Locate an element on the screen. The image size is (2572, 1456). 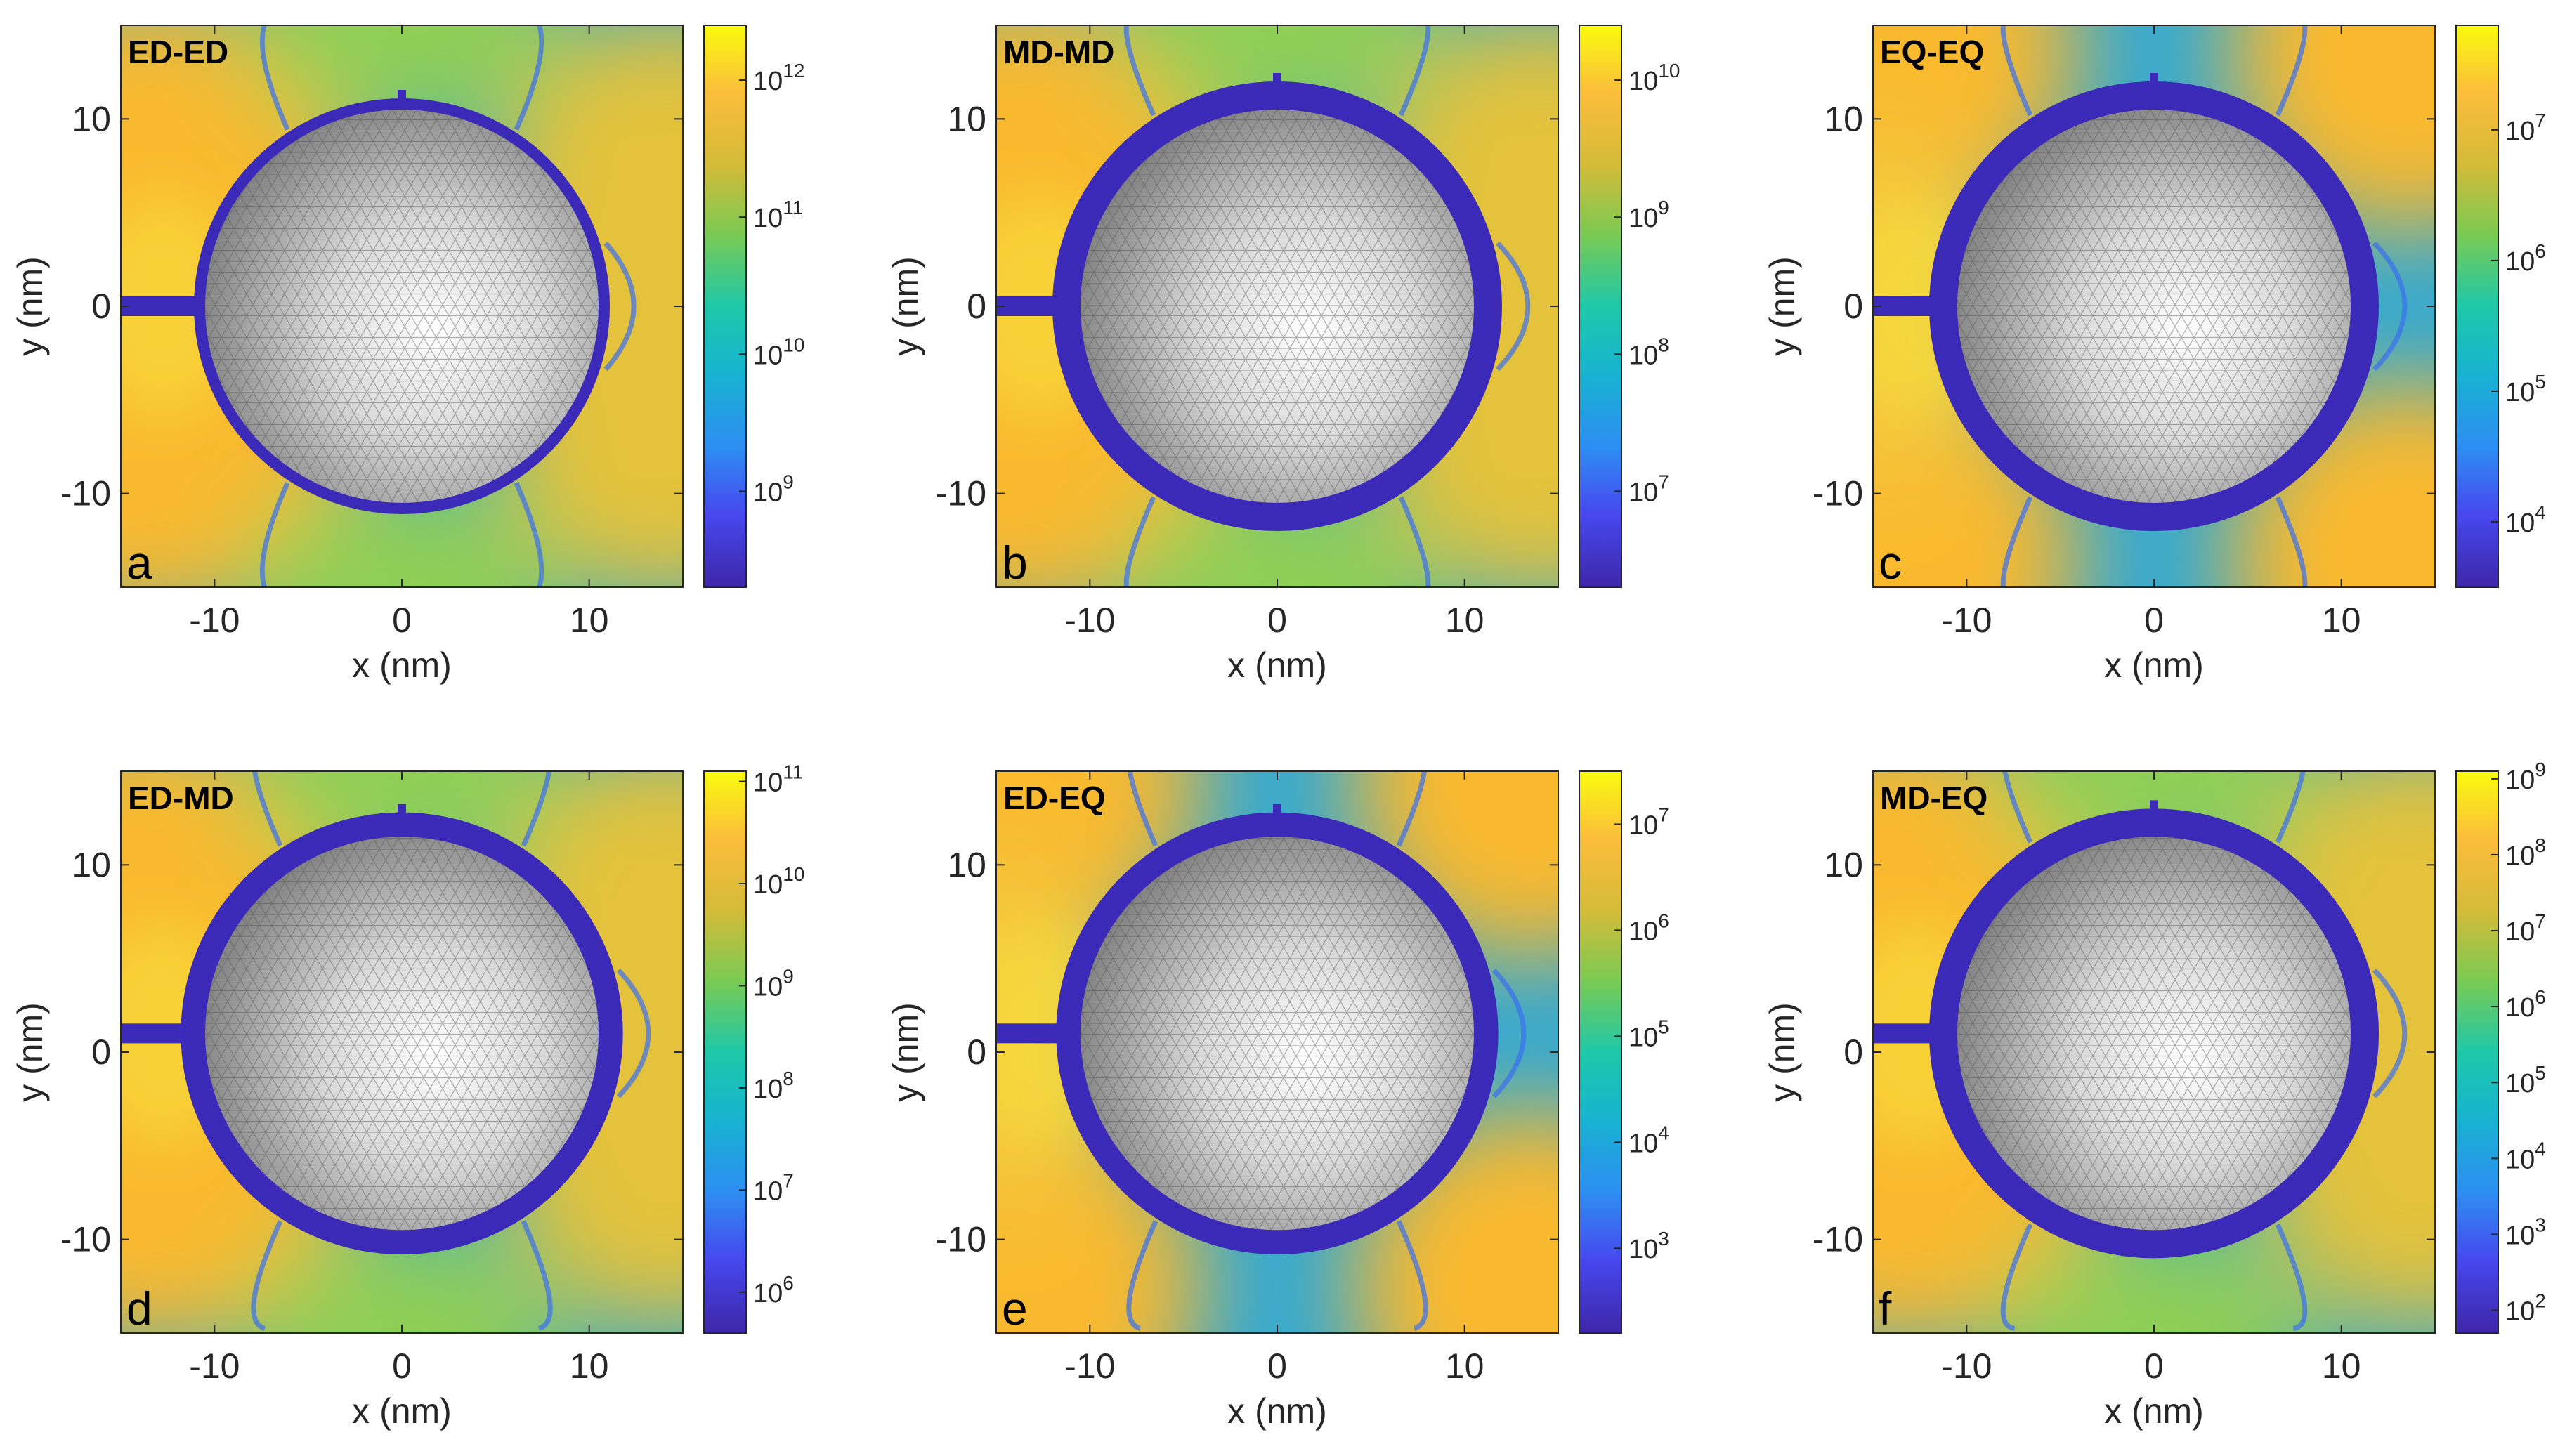
panel-label: a is located at coordinates (139, 563).